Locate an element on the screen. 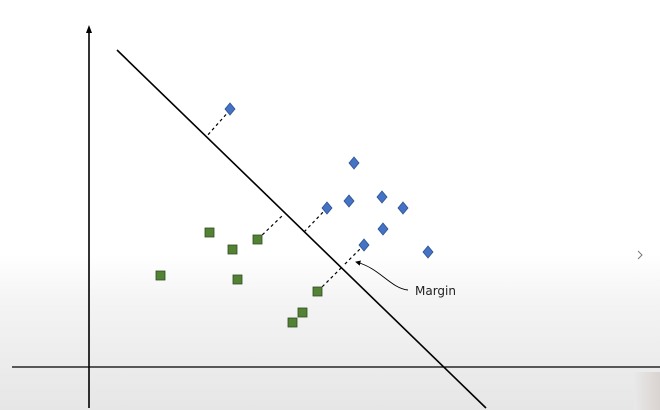 The height and width of the screenshot is (410, 660). class-b-points is located at coordinates (239, 277).